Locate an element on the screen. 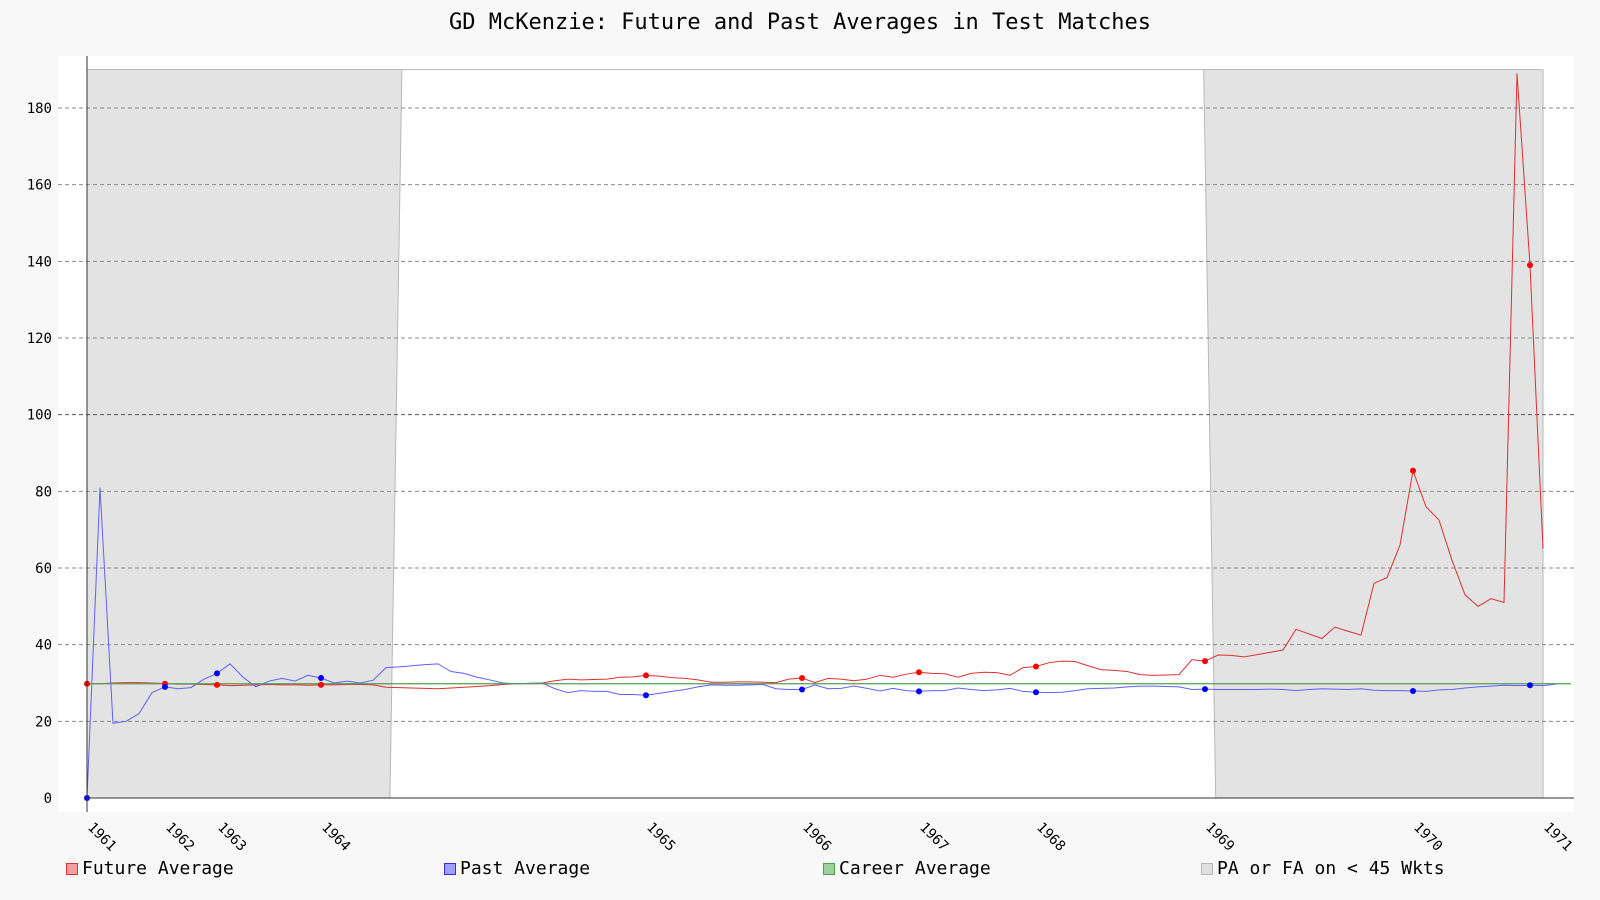 The image size is (1600, 900). legend-item-future-average: Future Average is located at coordinates (150, 868).